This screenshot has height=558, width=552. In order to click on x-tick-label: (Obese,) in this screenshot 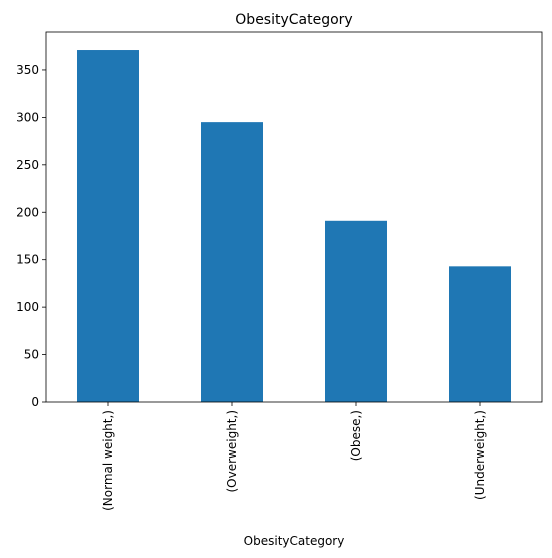, I will do `click(356, 435)`.